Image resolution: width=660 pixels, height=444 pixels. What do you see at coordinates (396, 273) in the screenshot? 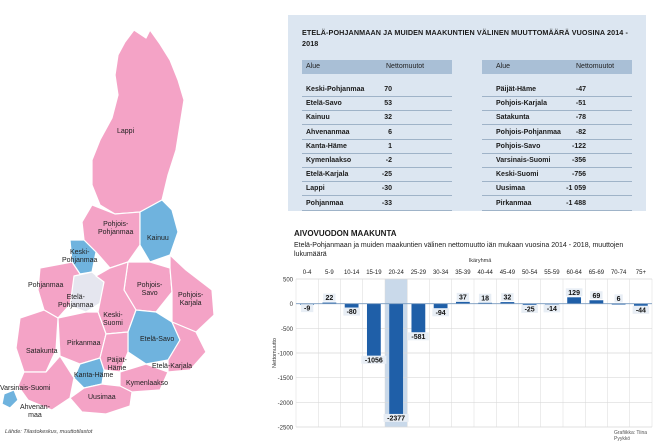
I see `x-tick-label: 20-24` at bounding box center [396, 273].